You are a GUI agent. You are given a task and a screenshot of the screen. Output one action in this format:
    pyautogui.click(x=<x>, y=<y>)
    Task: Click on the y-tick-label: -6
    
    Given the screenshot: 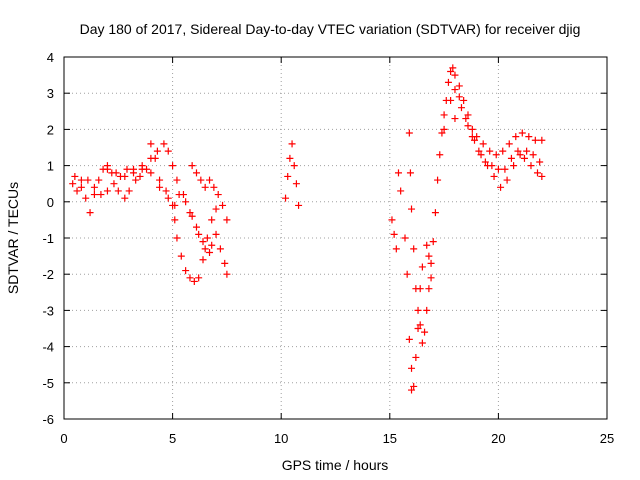 What is the action you would take?
    pyautogui.click(x=48, y=419)
    